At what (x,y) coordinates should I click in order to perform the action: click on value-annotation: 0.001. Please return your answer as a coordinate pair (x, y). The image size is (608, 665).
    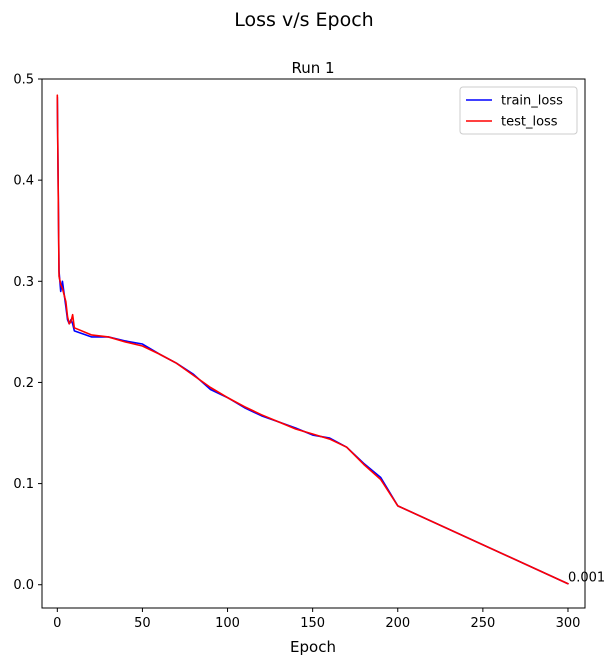
    Looking at the image, I should click on (586, 578).